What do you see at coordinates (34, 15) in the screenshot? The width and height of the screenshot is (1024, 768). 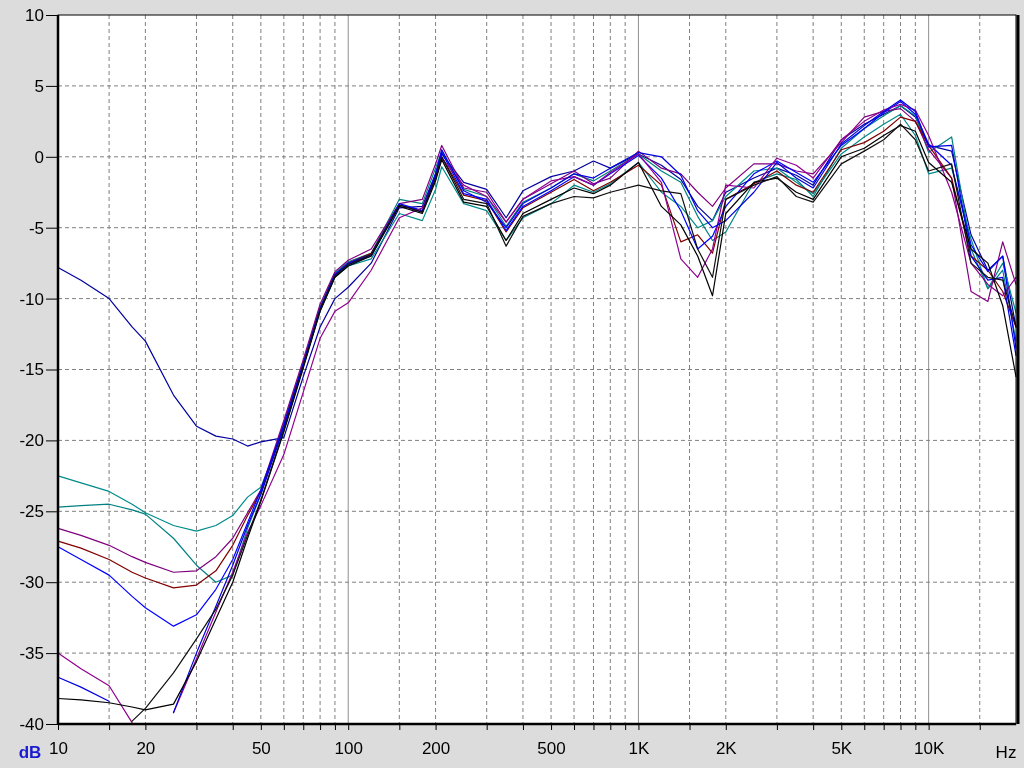 I see `y-tick-label: 10` at bounding box center [34, 15].